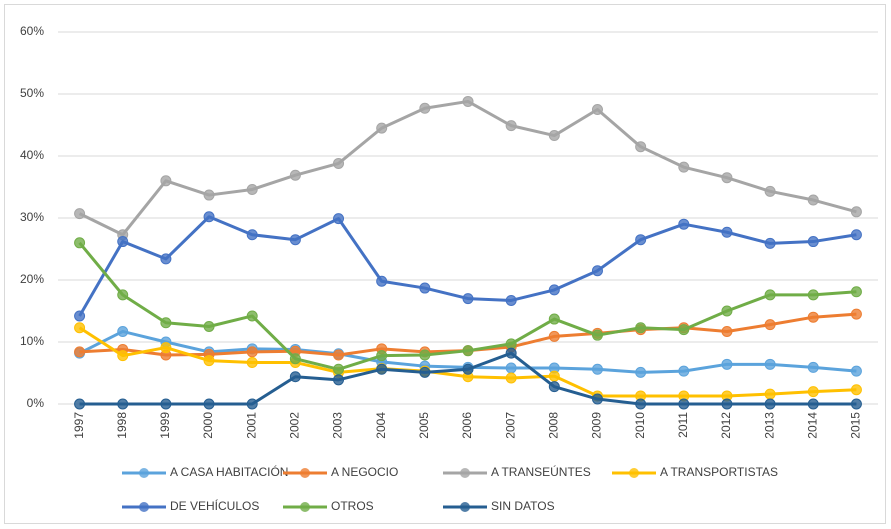 This screenshot has width=891, height=529. I want to click on y-tick-label: 40%, so click(32, 155).